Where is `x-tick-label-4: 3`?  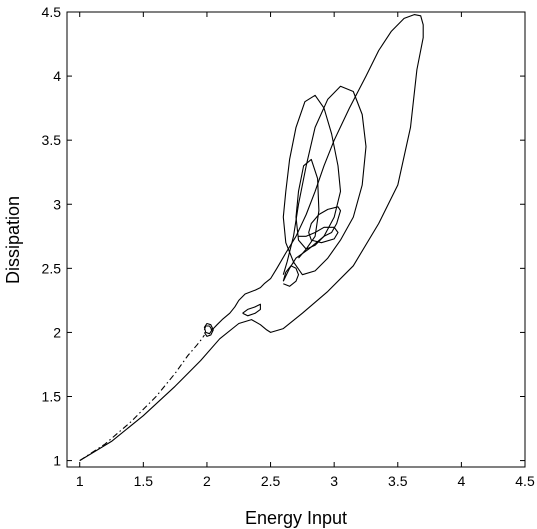 x-tick-label-4: 3 is located at coordinates (334, 481).